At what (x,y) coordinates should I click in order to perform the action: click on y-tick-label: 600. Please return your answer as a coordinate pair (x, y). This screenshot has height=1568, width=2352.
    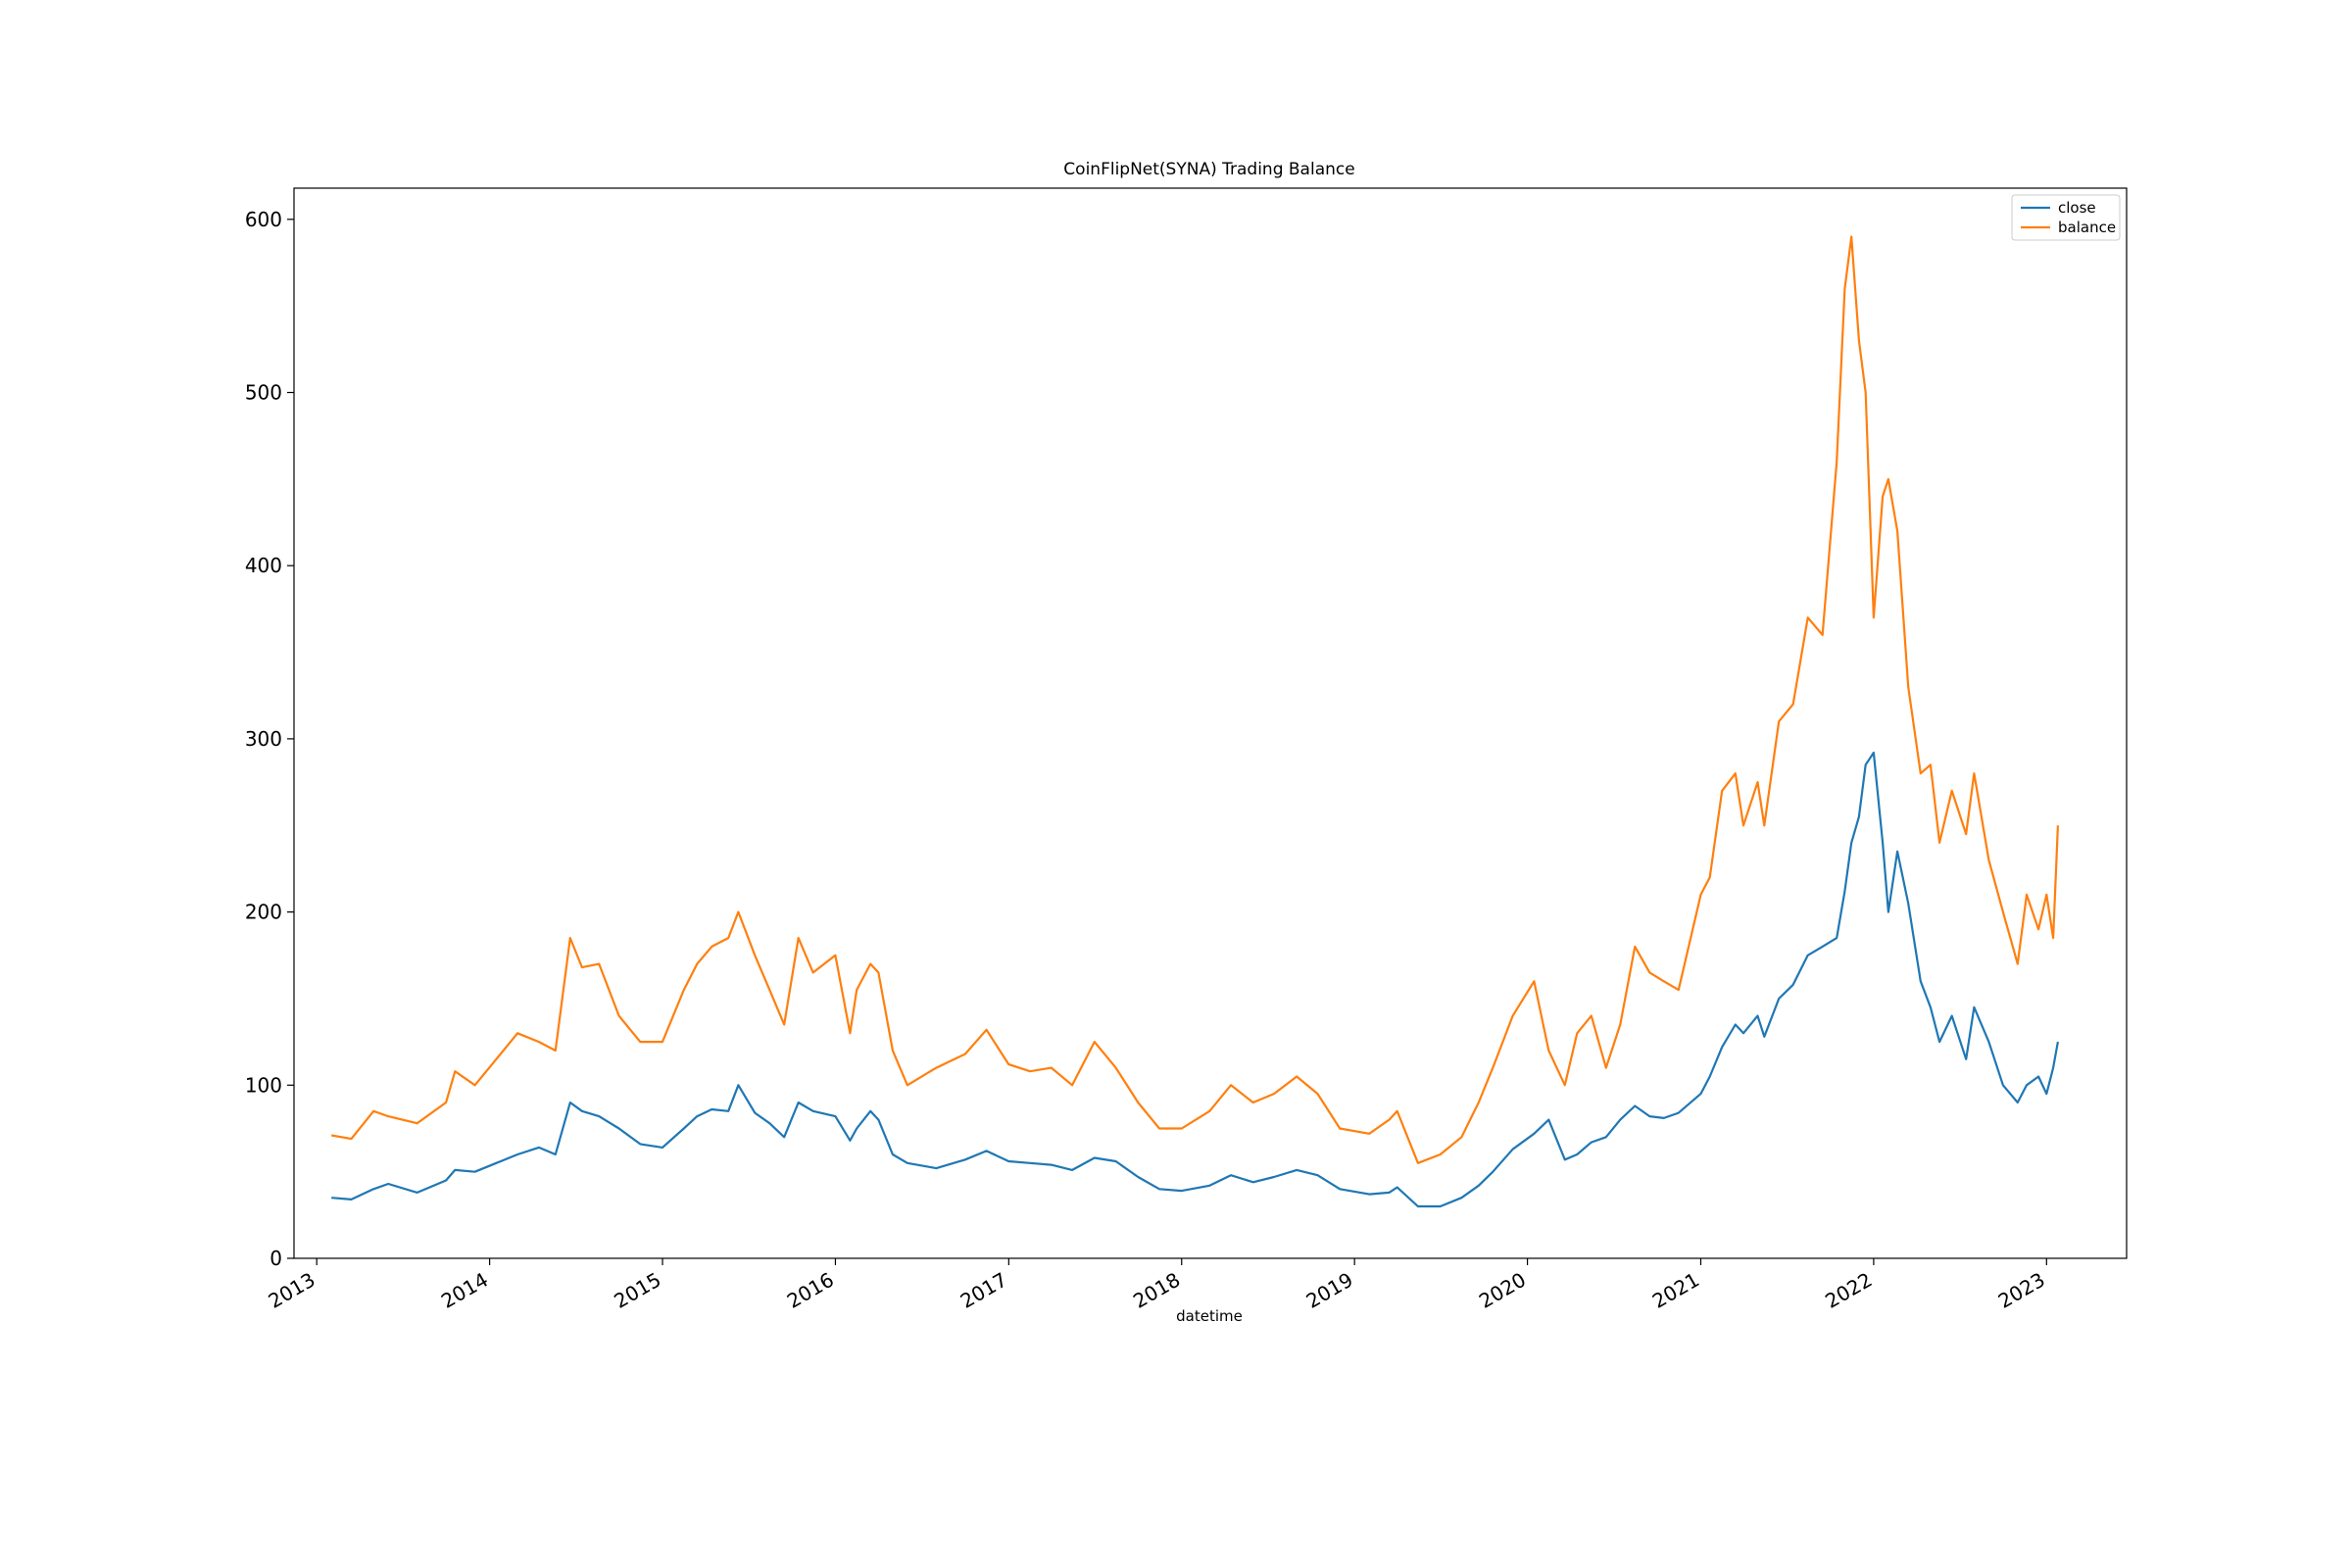
    Looking at the image, I should click on (263, 219).